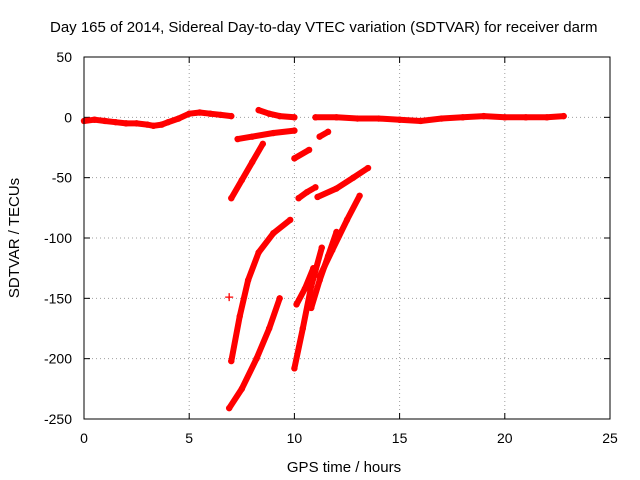 This screenshot has height=480, width=640. Describe the element at coordinates (344, 467) in the screenshot. I see `x-axis-label: GPS time / hours` at that location.